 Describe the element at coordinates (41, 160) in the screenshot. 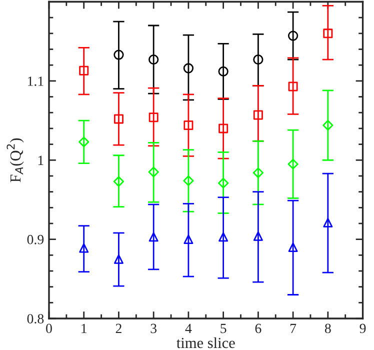

I see `y-tick-label: 1` at that location.